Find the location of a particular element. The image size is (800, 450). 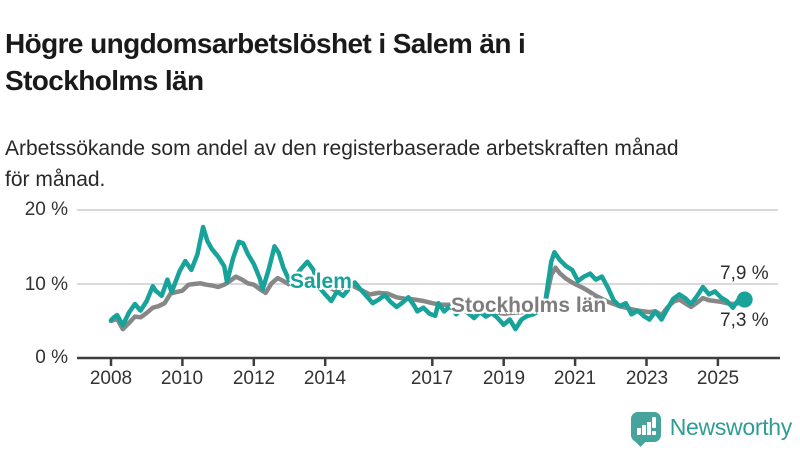

y-axis-label-20: 20 % is located at coordinates (46, 209).